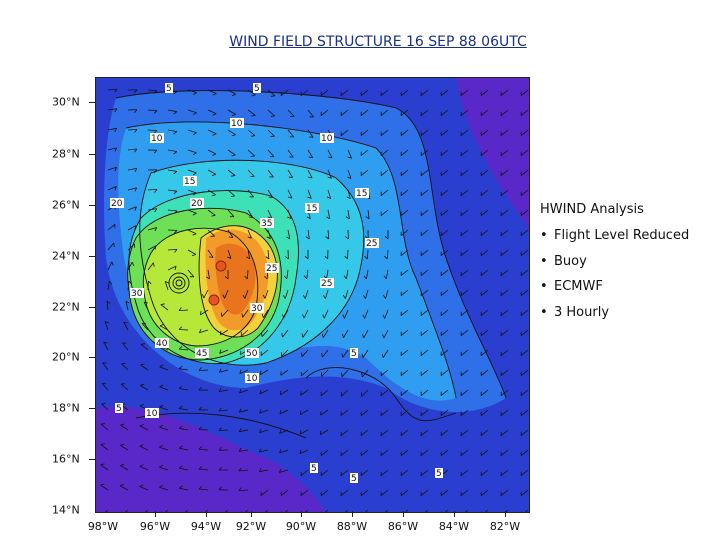  What do you see at coordinates (162, 344) in the screenshot?
I see `contour-label: 40` at bounding box center [162, 344].